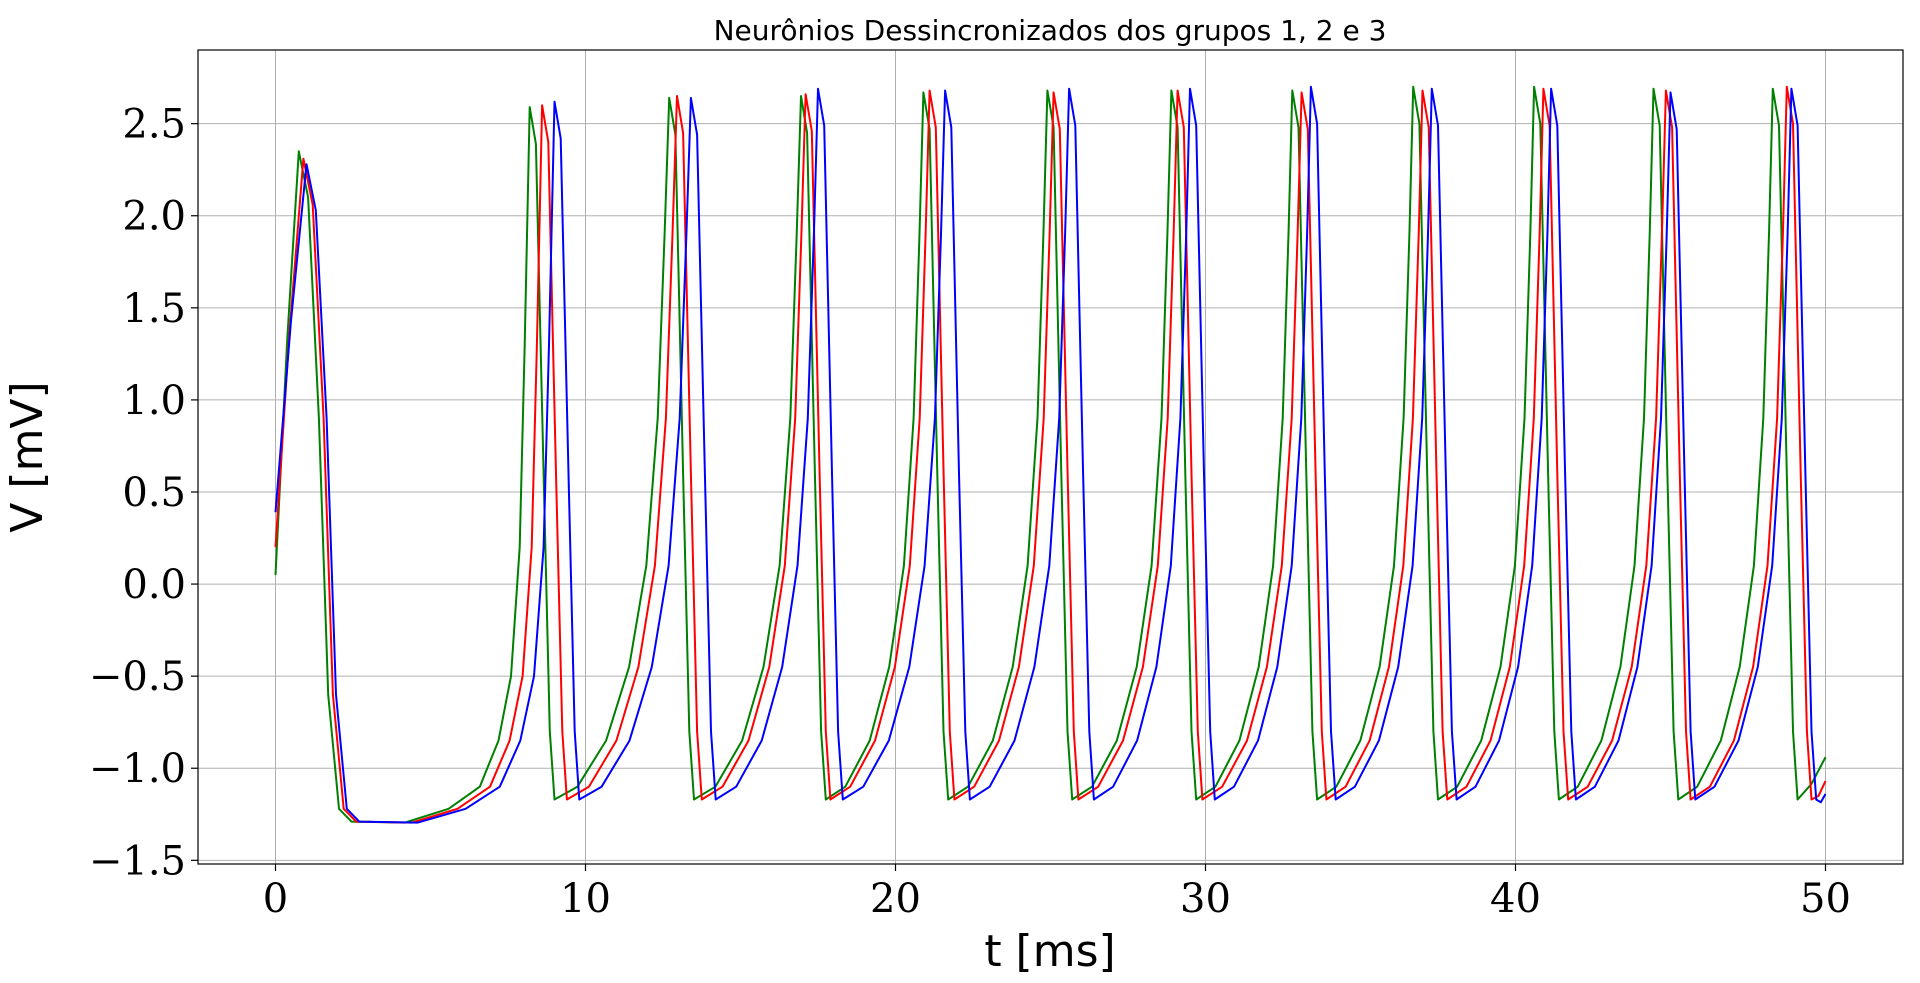 The image size is (1920, 983). Describe the element at coordinates (585, 899) in the screenshot. I see `x-tick-label: 10` at that location.